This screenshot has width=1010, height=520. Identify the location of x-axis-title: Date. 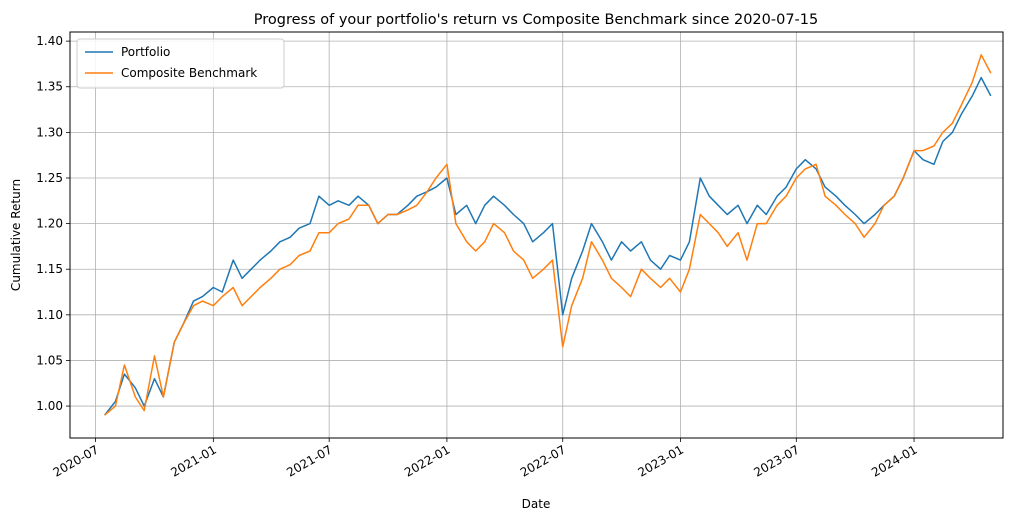
(536, 504).